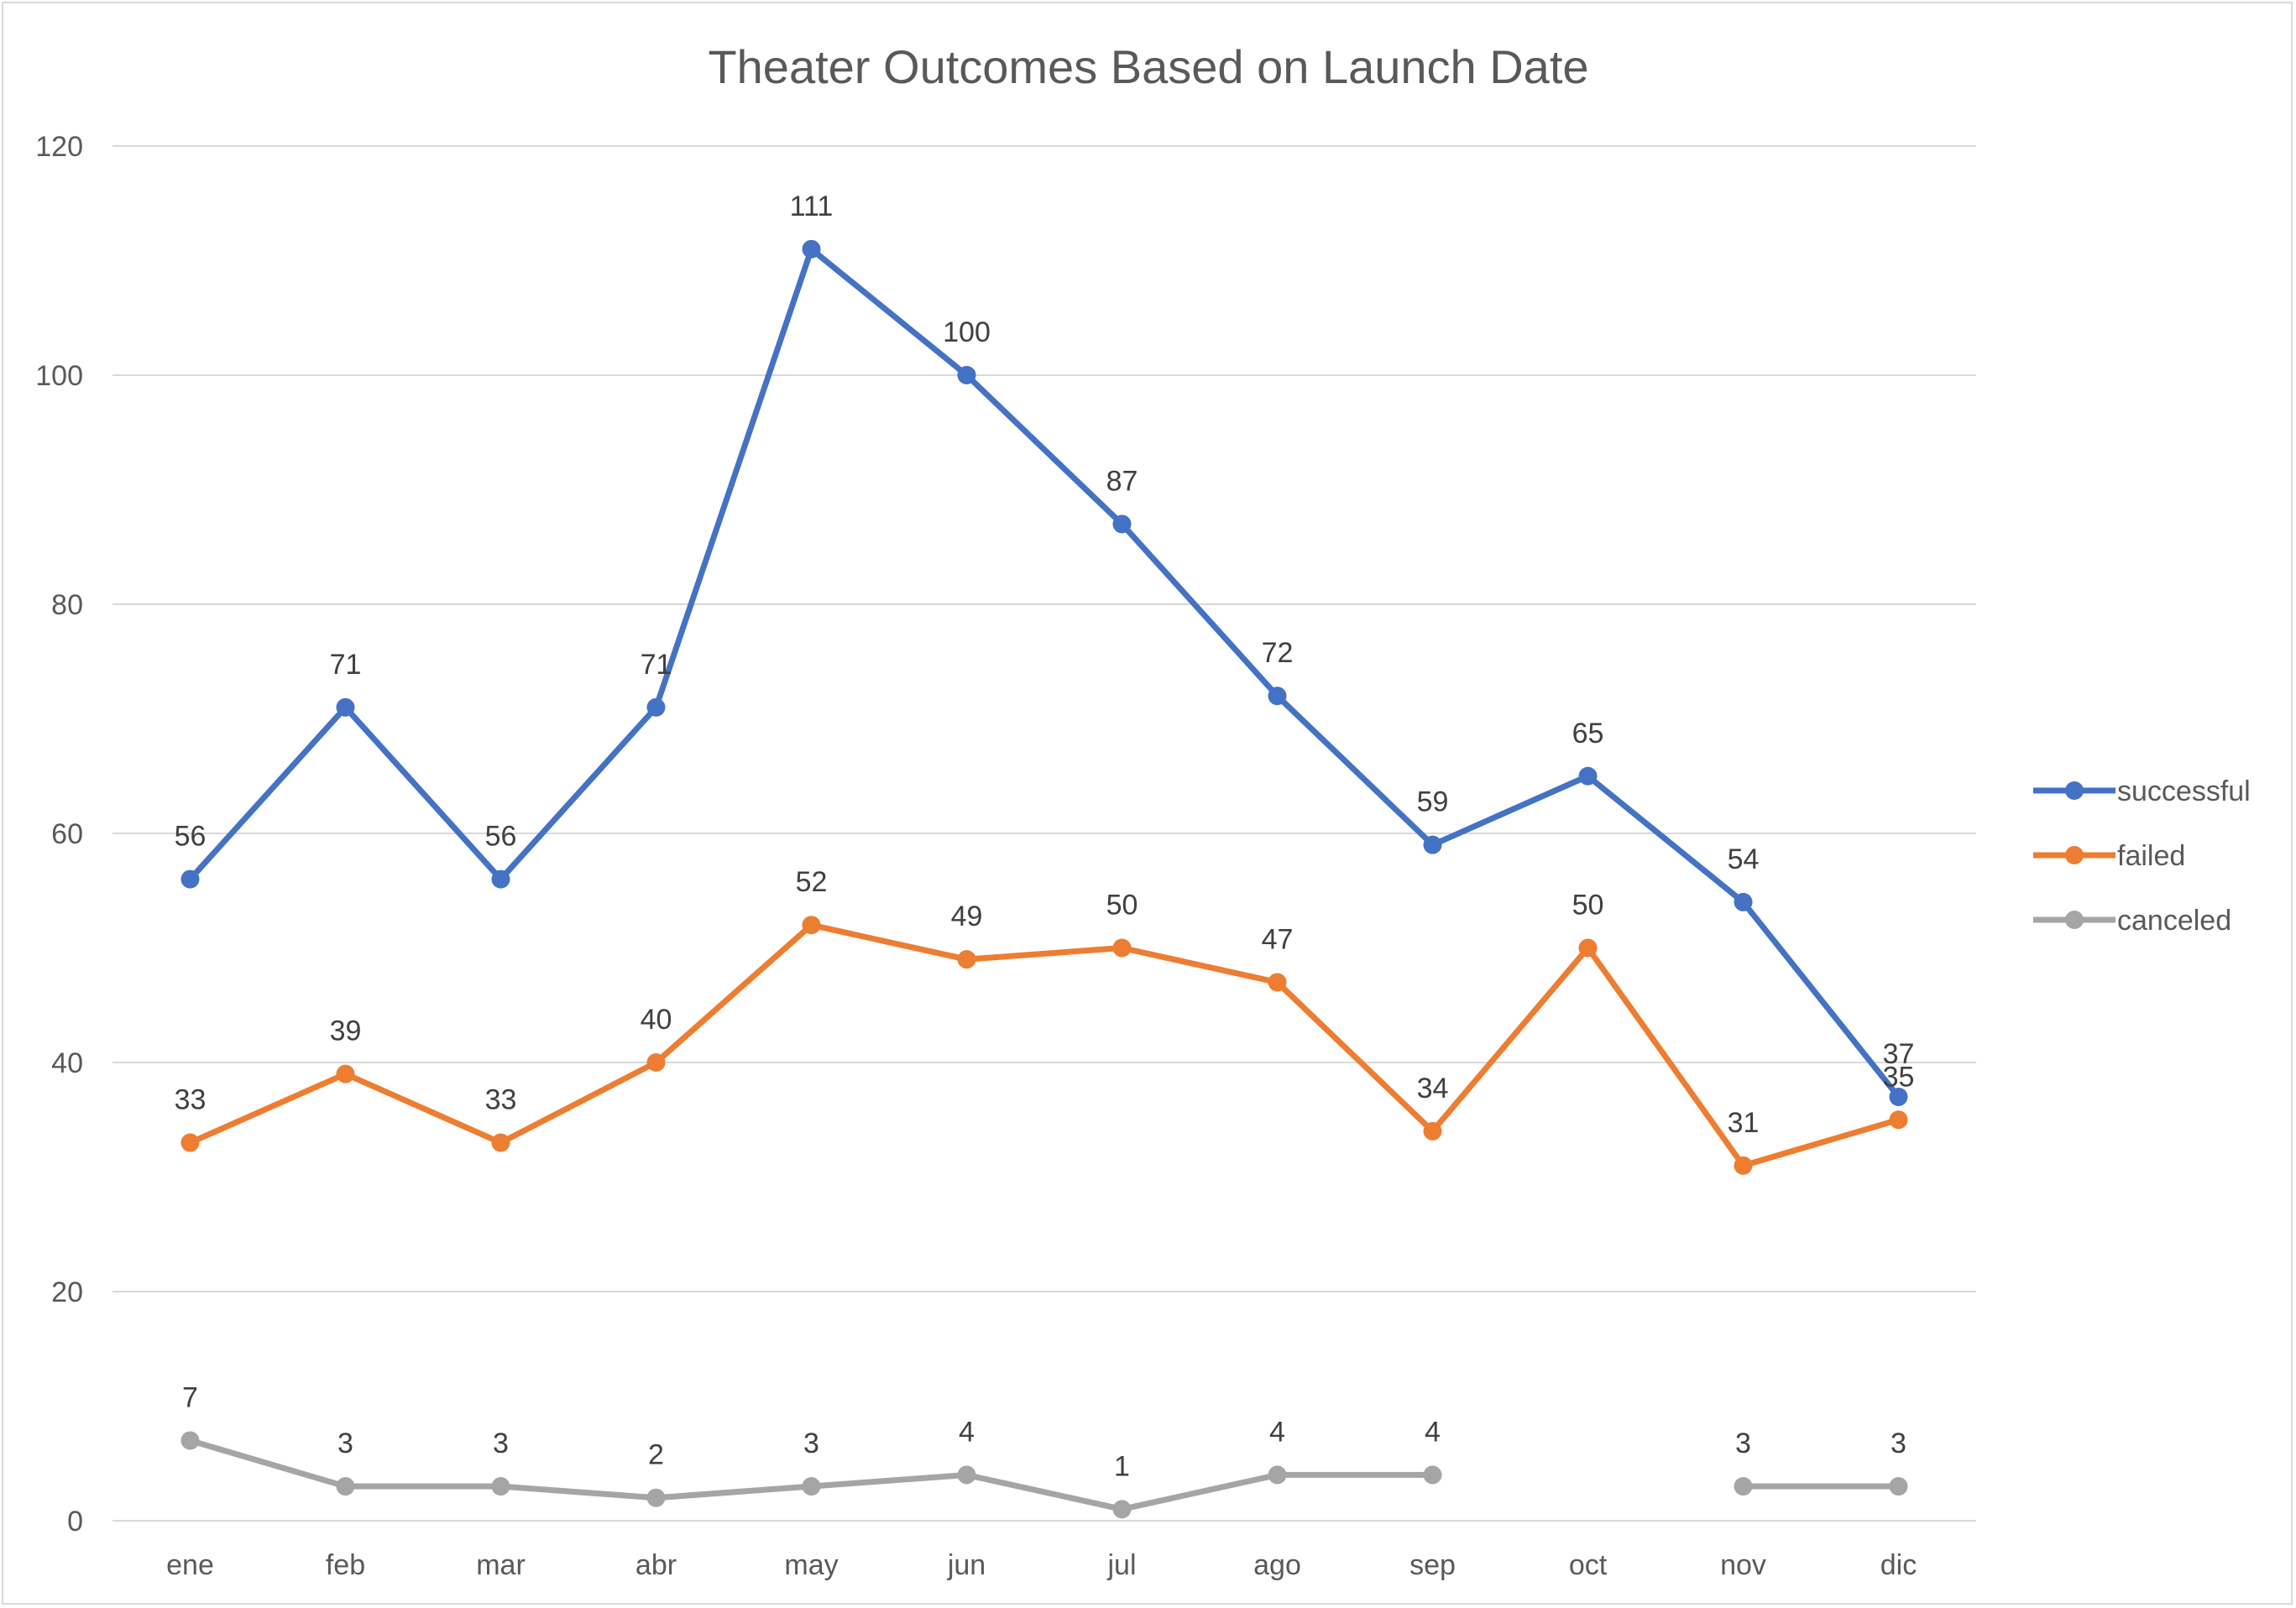  What do you see at coordinates (1433, 802) in the screenshot?
I see `data-label-successful: 59` at bounding box center [1433, 802].